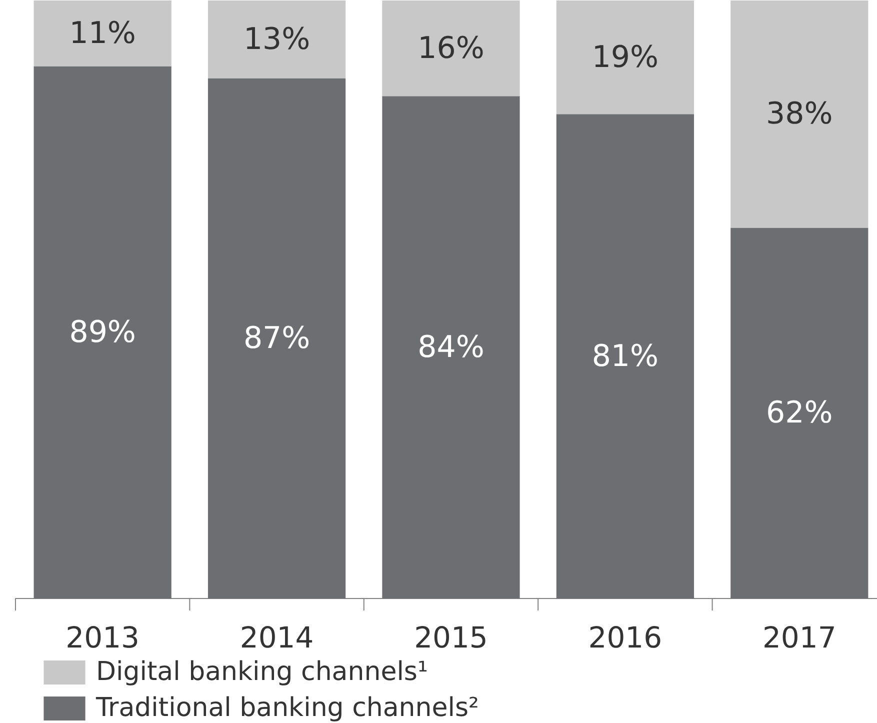 Image resolution: width=877 pixels, height=723 pixels. Describe the element at coordinates (799, 114) in the screenshot. I see `data-label: 38%` at that location.